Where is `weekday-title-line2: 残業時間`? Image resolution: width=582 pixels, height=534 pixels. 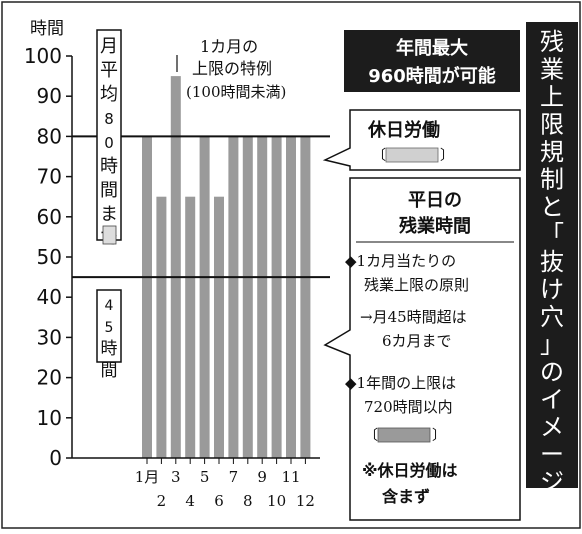 weekday-title-line2: 残業時間 is located at coordinates (435, 226).